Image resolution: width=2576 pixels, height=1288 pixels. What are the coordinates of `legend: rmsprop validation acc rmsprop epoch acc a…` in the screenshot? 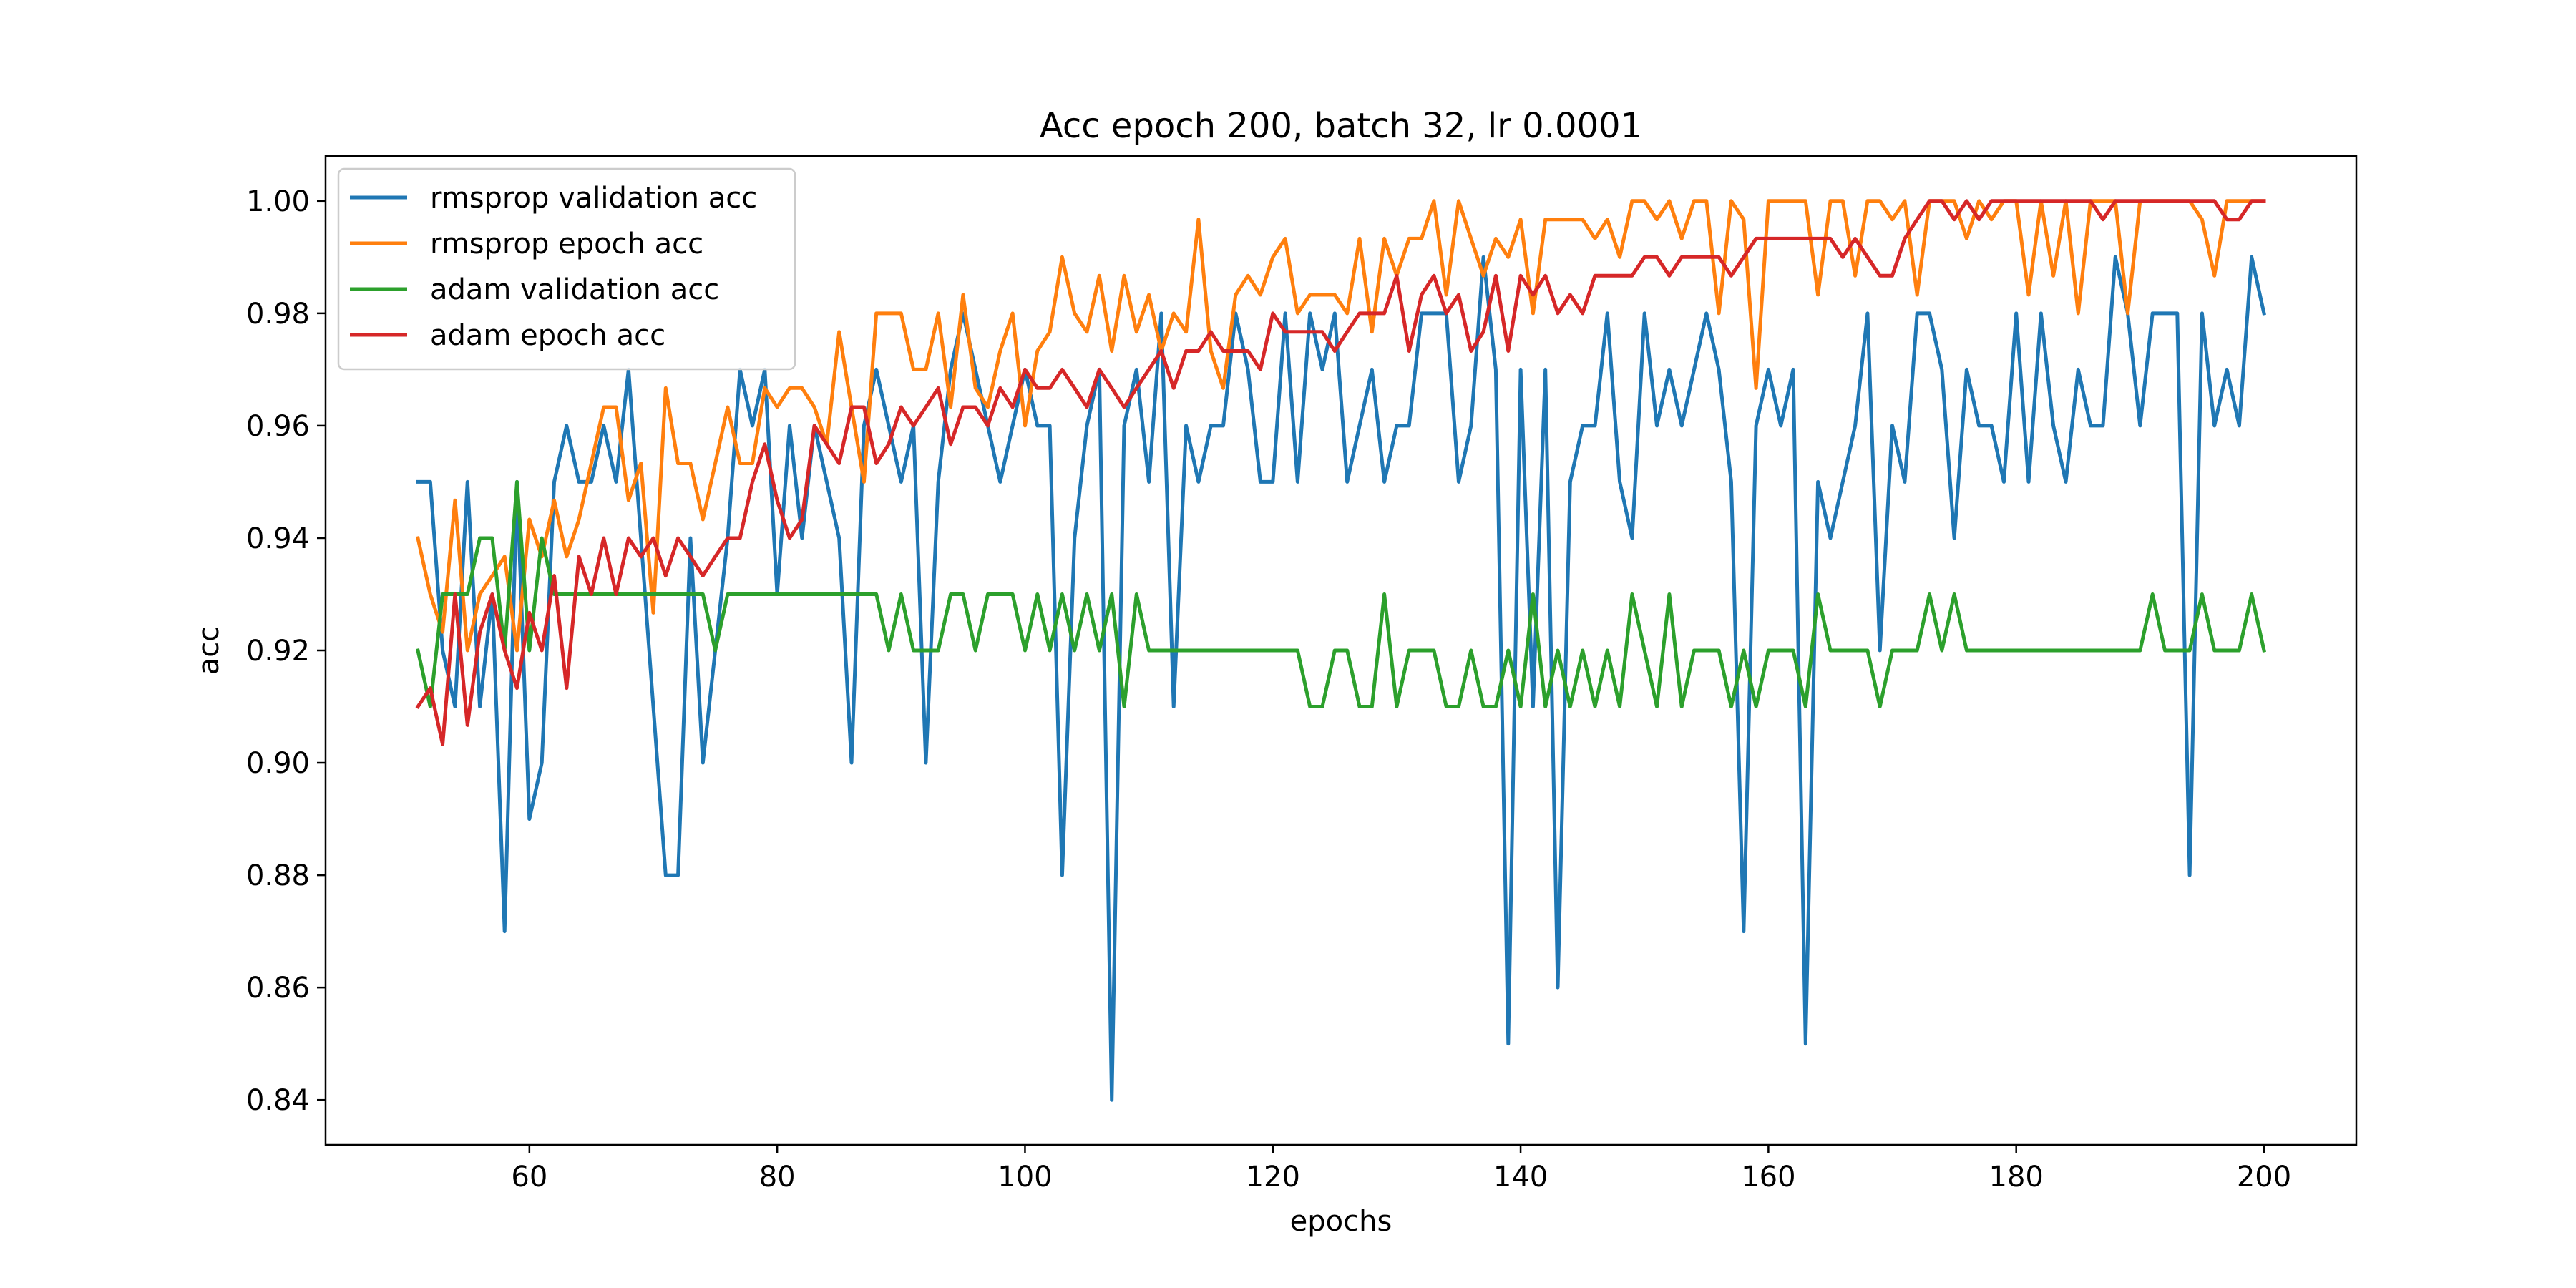 It's located at (566, 269).